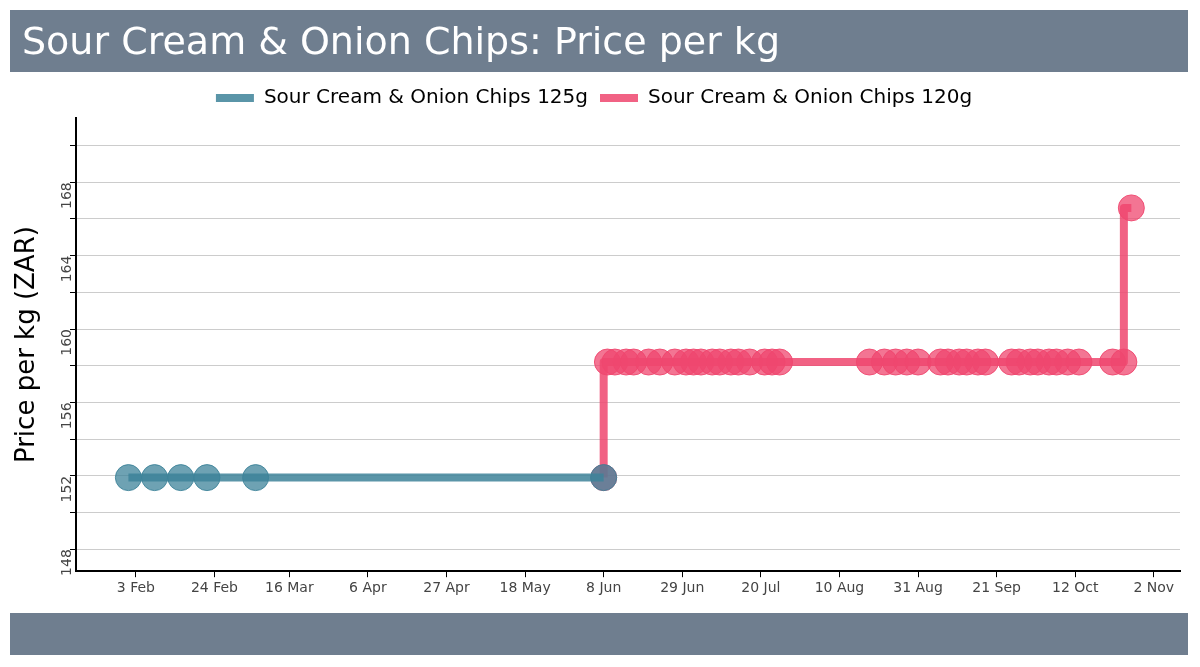 This screenshot has height=667, width=1200. Describe the element at coordinates (1154, 587) in the screenshot. I see `x-tick-label: 2 Nov` at that location.